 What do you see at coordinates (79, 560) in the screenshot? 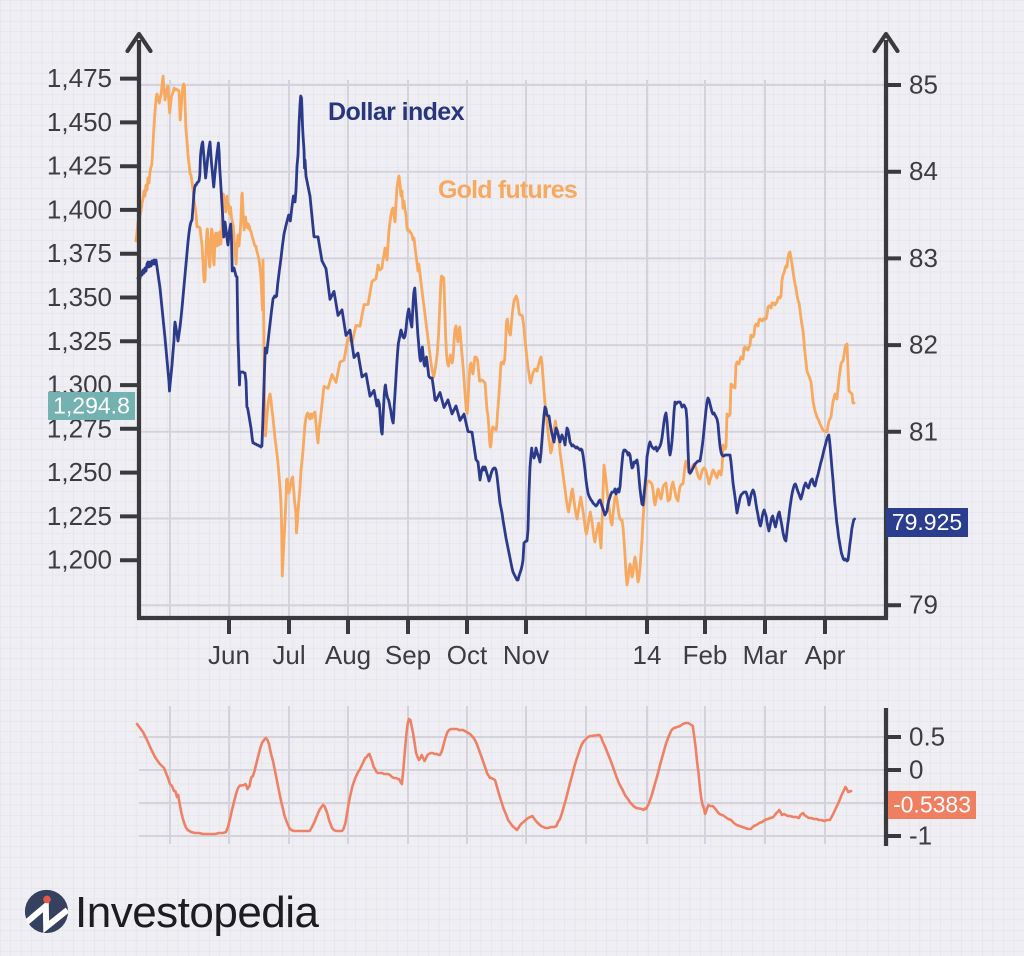
I see `svg-text: 1,200` at bounding box center [79, 560].